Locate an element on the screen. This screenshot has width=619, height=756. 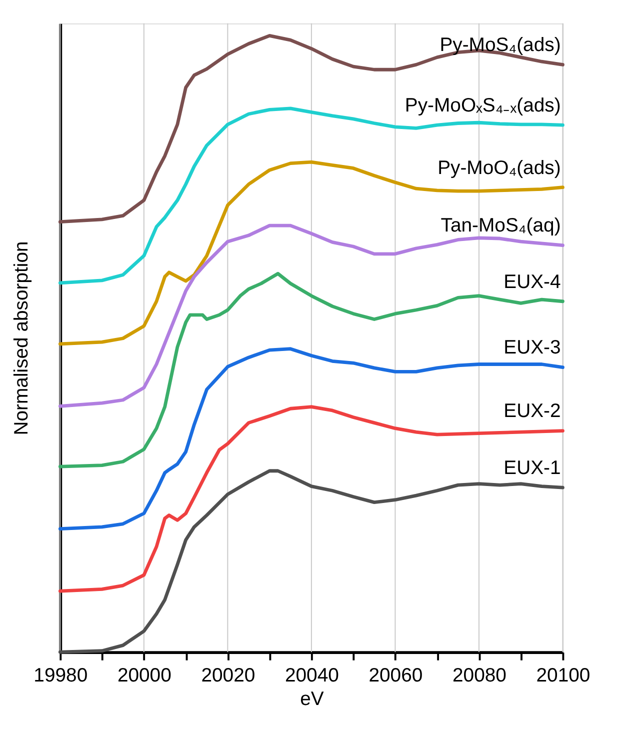
series-label: Tan-MoS₄(aq) is located at coordinates (500, 225).